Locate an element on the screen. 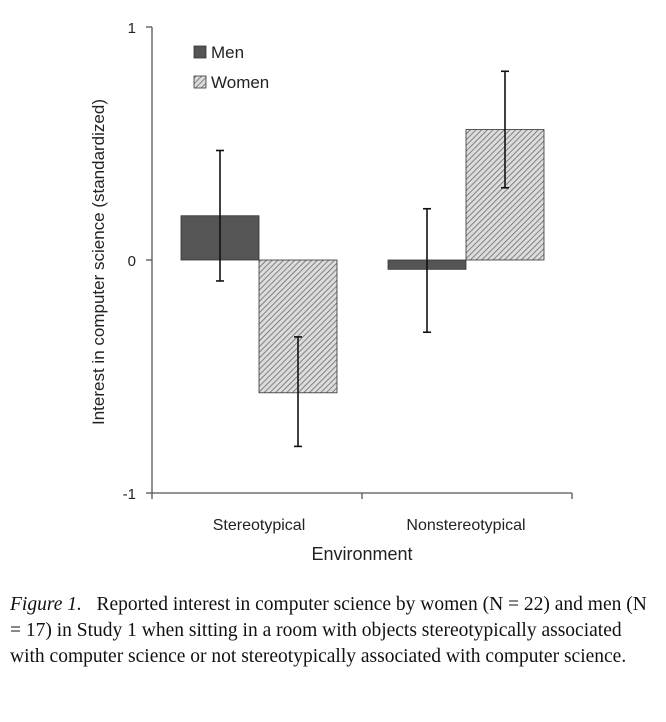  legend-swatch-women is located at coordinates (200, 82).